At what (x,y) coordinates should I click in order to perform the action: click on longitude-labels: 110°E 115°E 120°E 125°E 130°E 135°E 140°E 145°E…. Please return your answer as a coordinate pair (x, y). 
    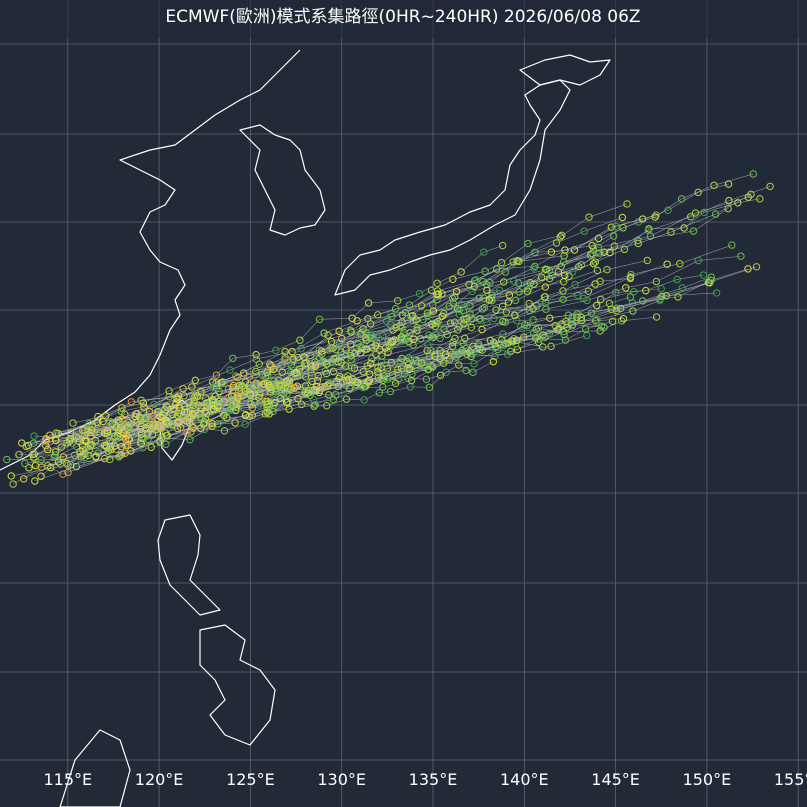
    Looking at the image, I should click on (403, 779).